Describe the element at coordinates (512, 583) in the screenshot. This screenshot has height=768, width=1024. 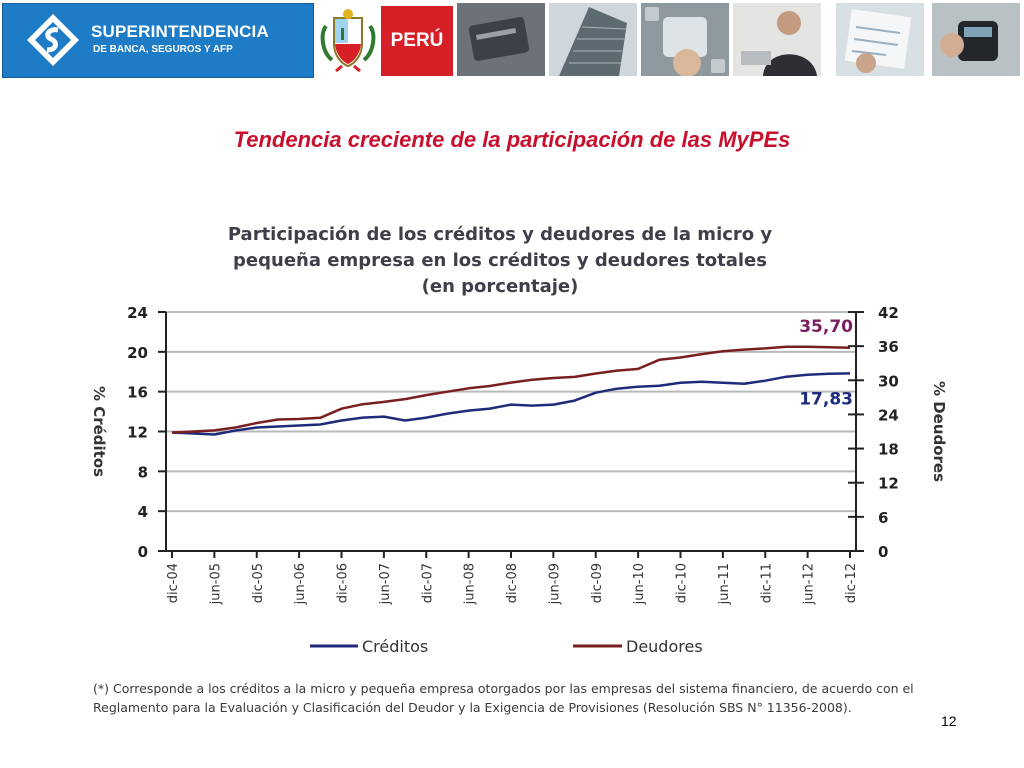
I see `x-tick-label: dic-08` at that location.